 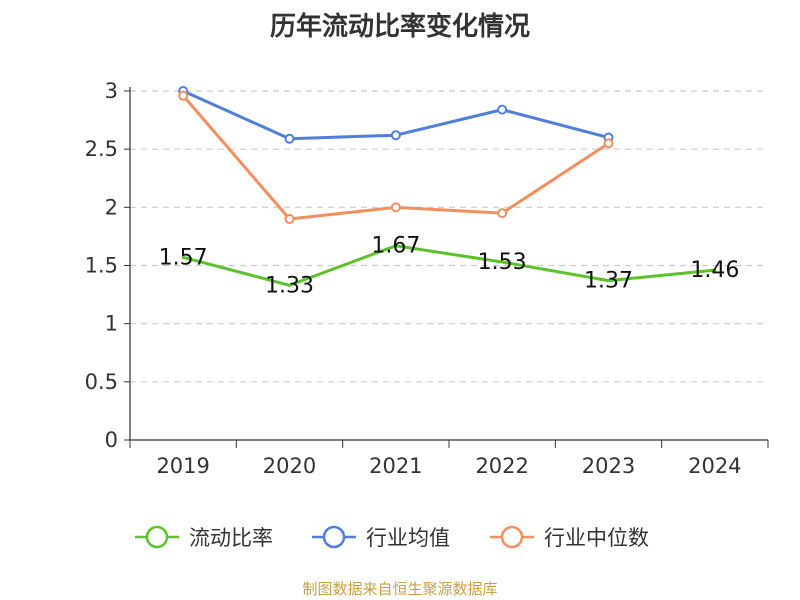 What do you see at coordinates (408, 538) in the screenshot?
I see `legend-label: 行业均值` at bounding box center [408, 538].